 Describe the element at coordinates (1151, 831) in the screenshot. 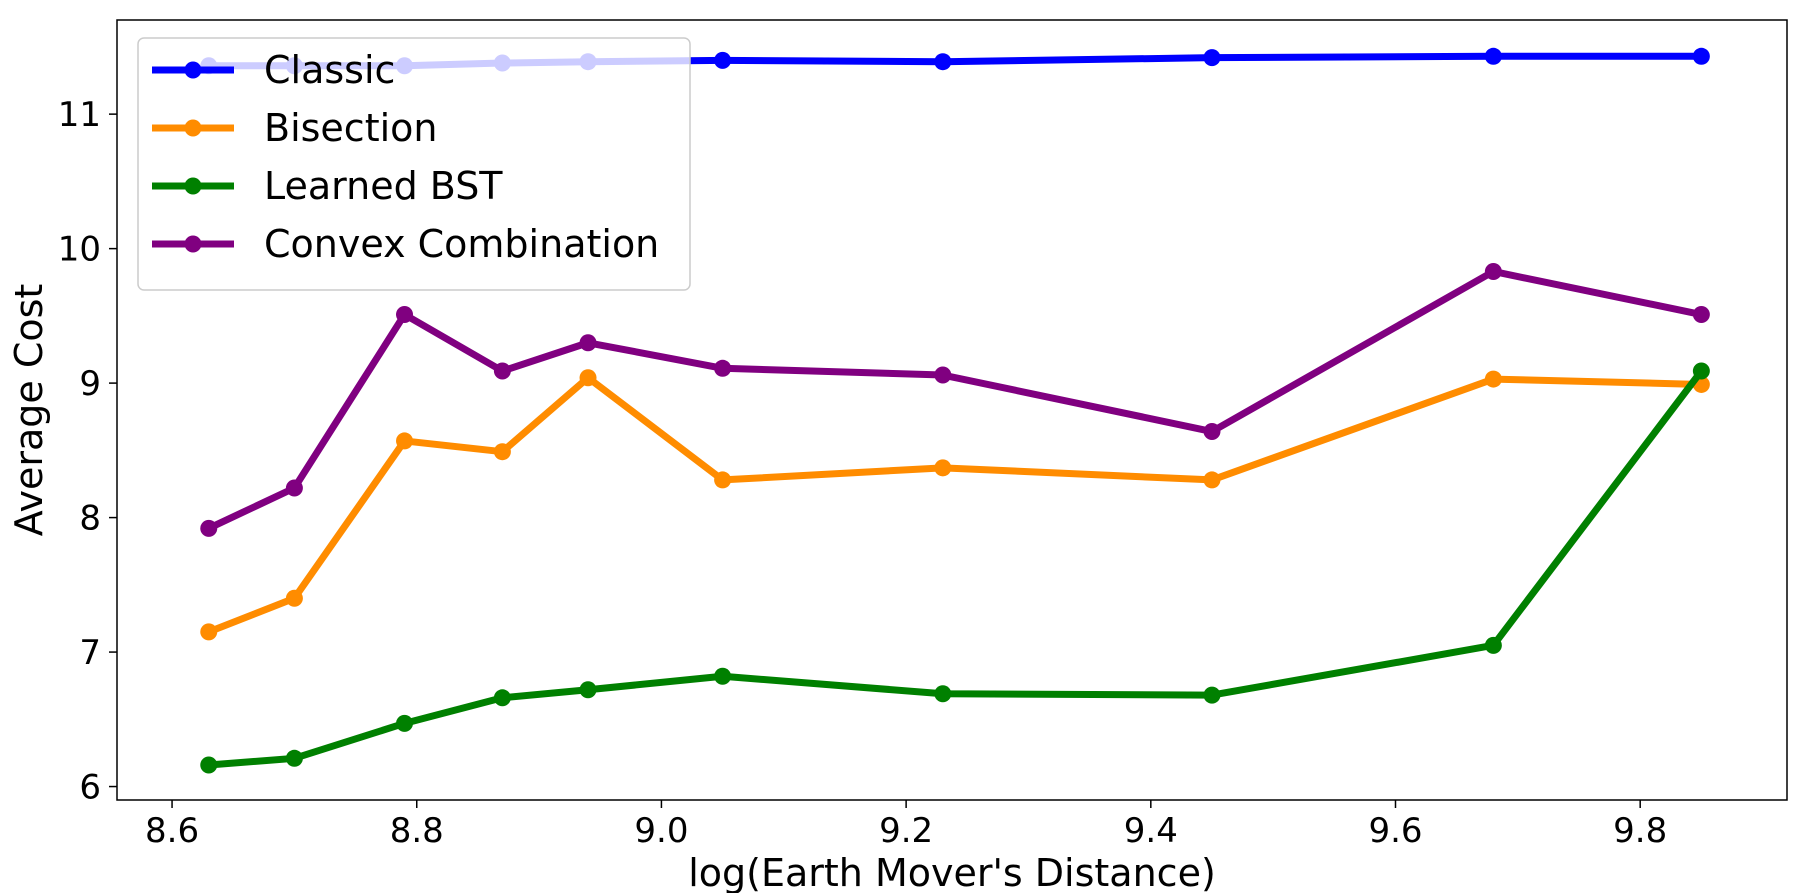

I see `x-tick-label: 9.4` at that location.